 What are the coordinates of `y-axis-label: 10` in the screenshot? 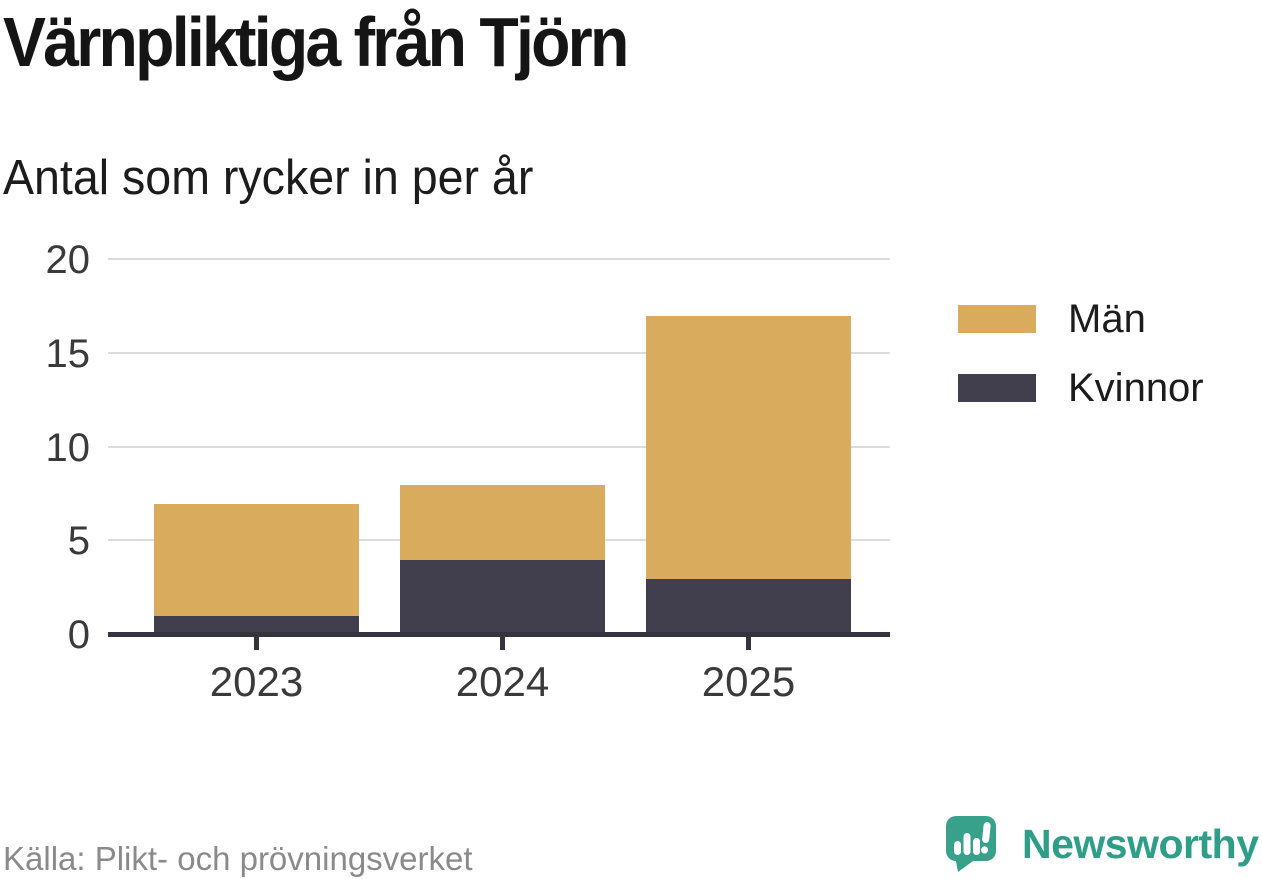 It's located at (68, 447).